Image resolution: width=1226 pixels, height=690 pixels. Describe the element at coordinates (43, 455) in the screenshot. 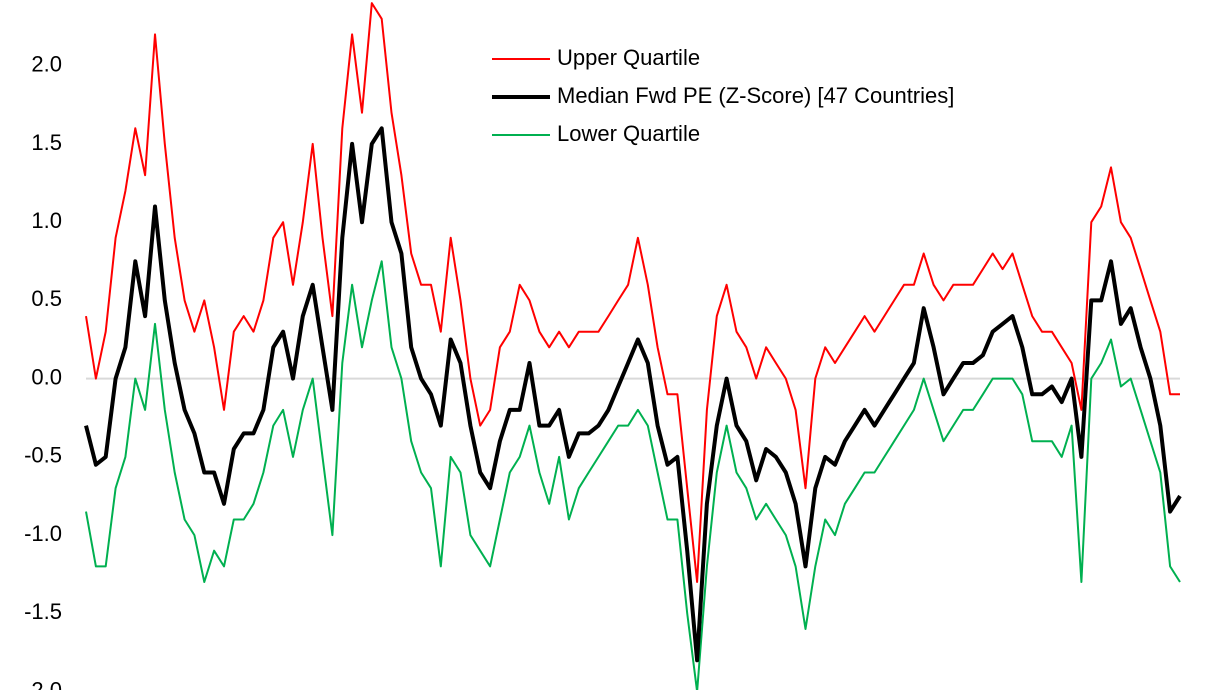

I see `y-tick-label: -0.5` at that location.